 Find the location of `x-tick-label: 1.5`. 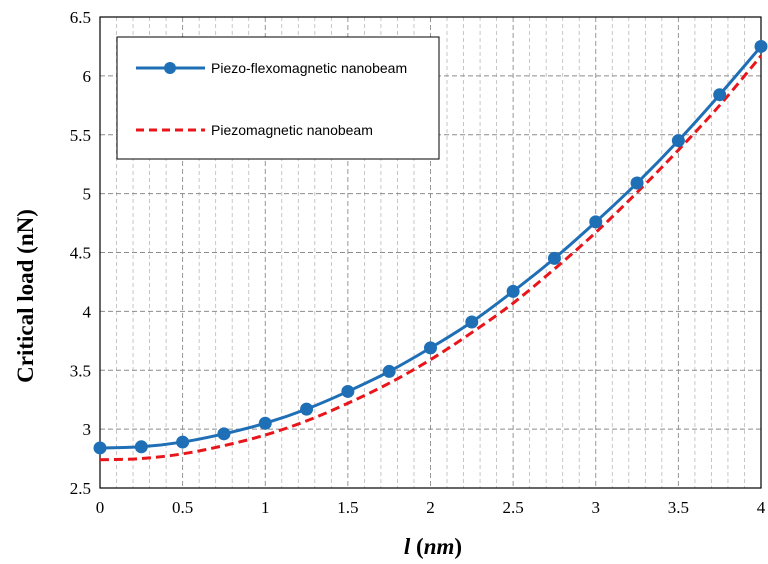

x-tick-label: 1.5 is located at coordinates (347, 507).